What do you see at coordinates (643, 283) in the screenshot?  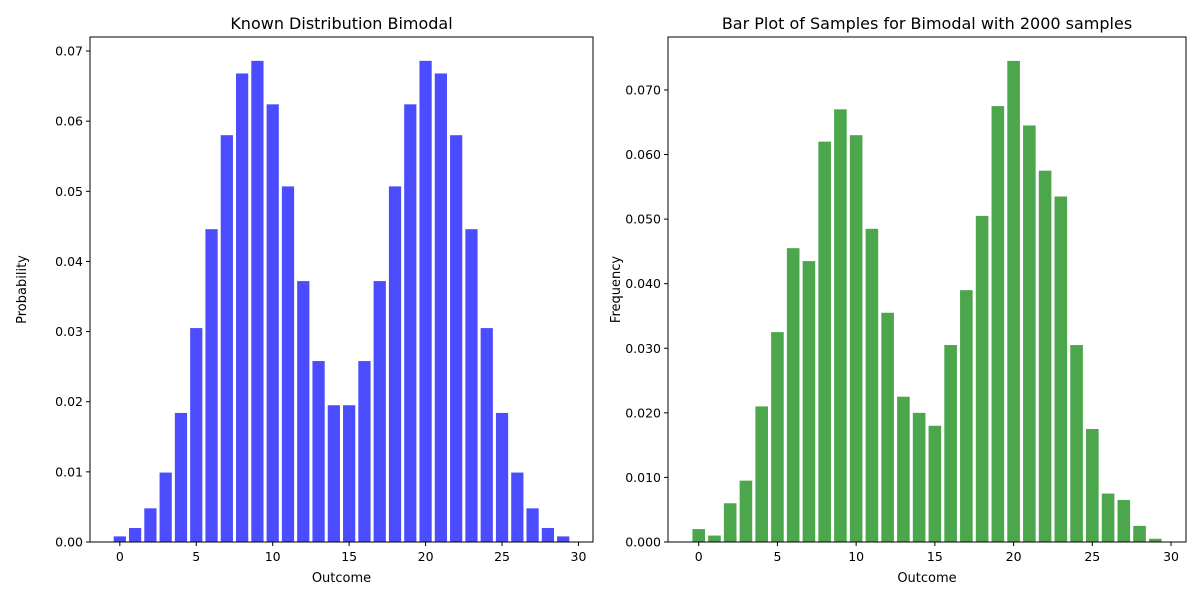 I see `right-chart-ytick-label: 0.040` at bounding box center [643, 283].